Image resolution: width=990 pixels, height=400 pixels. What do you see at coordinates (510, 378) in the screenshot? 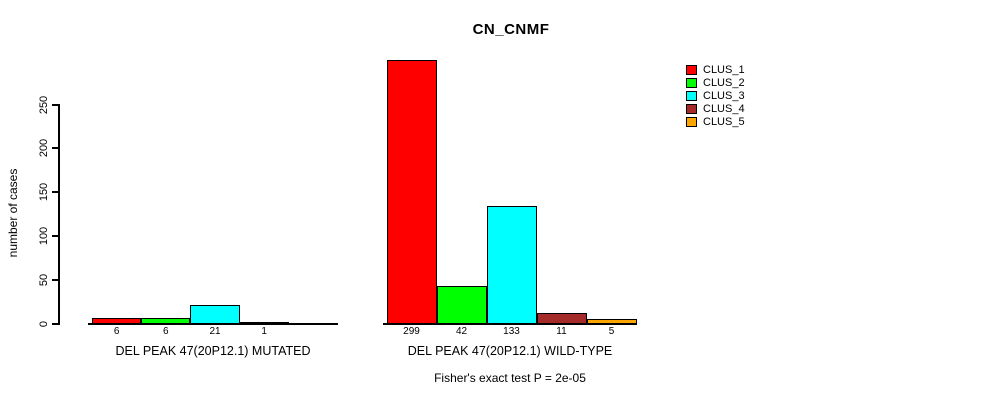
I see `fisher-annotation: Fisher's exact test P = 2e-05` at bounding box center [510, 378].